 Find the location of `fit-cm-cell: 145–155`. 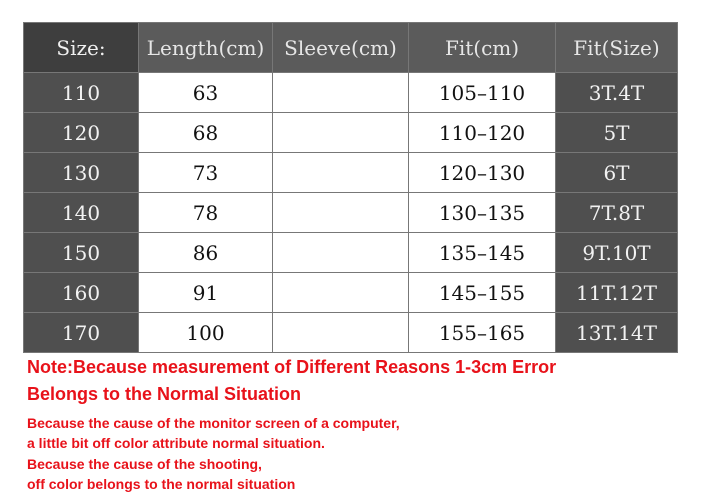

fit-cm-cell: 145–155 is located at coordinates (482, 292).